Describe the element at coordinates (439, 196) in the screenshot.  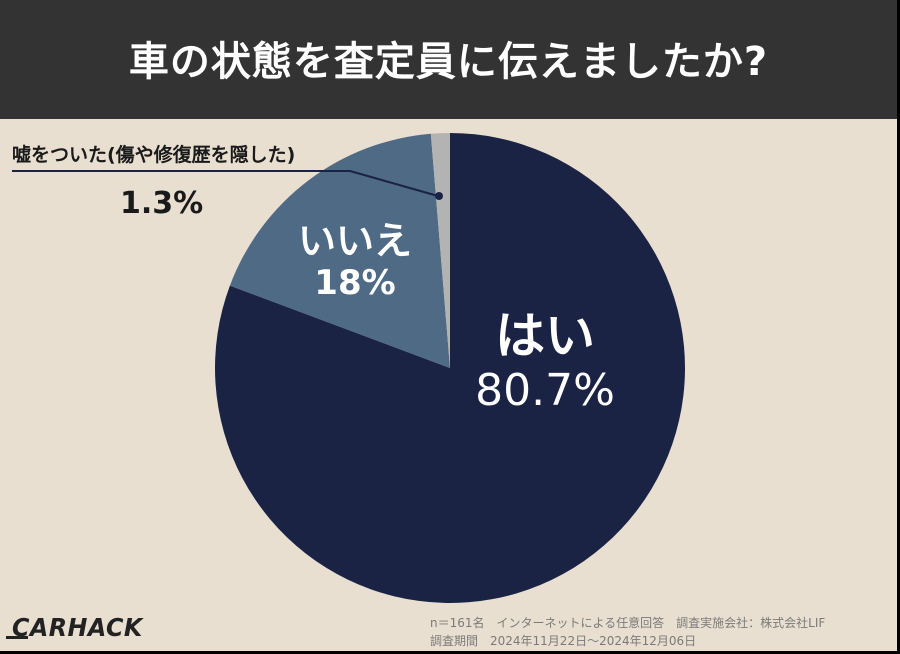
I see `callout-dot` at that location.